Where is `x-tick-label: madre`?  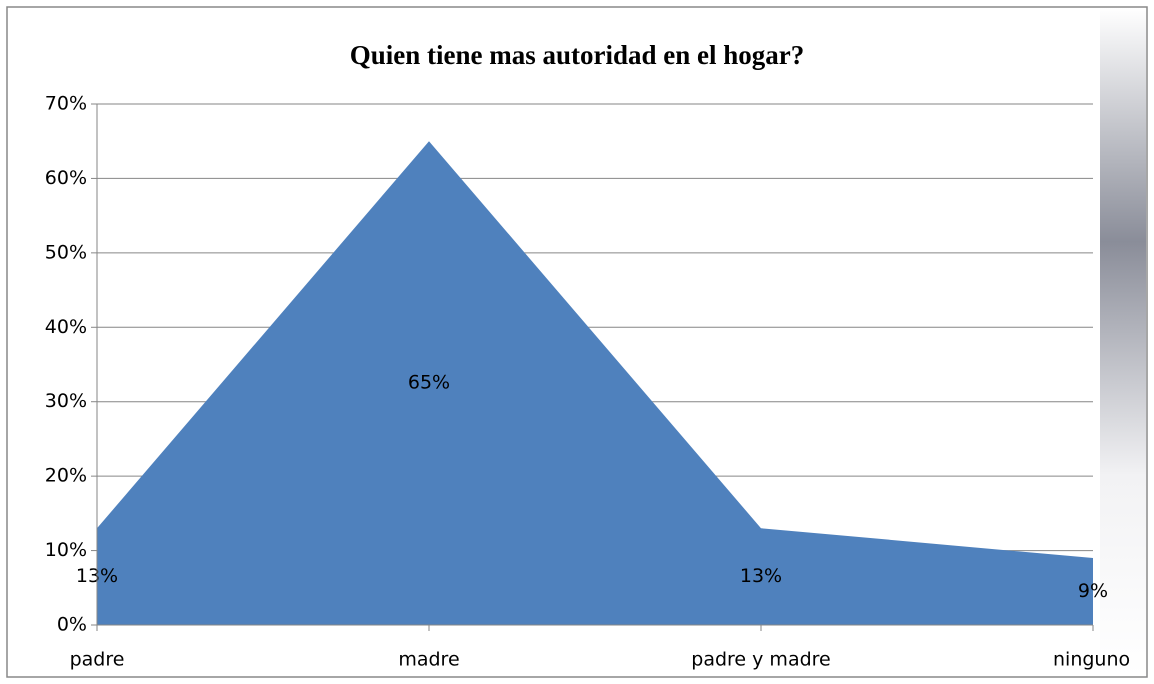
x-tick-label: madre is located at coordinates (428, 660).